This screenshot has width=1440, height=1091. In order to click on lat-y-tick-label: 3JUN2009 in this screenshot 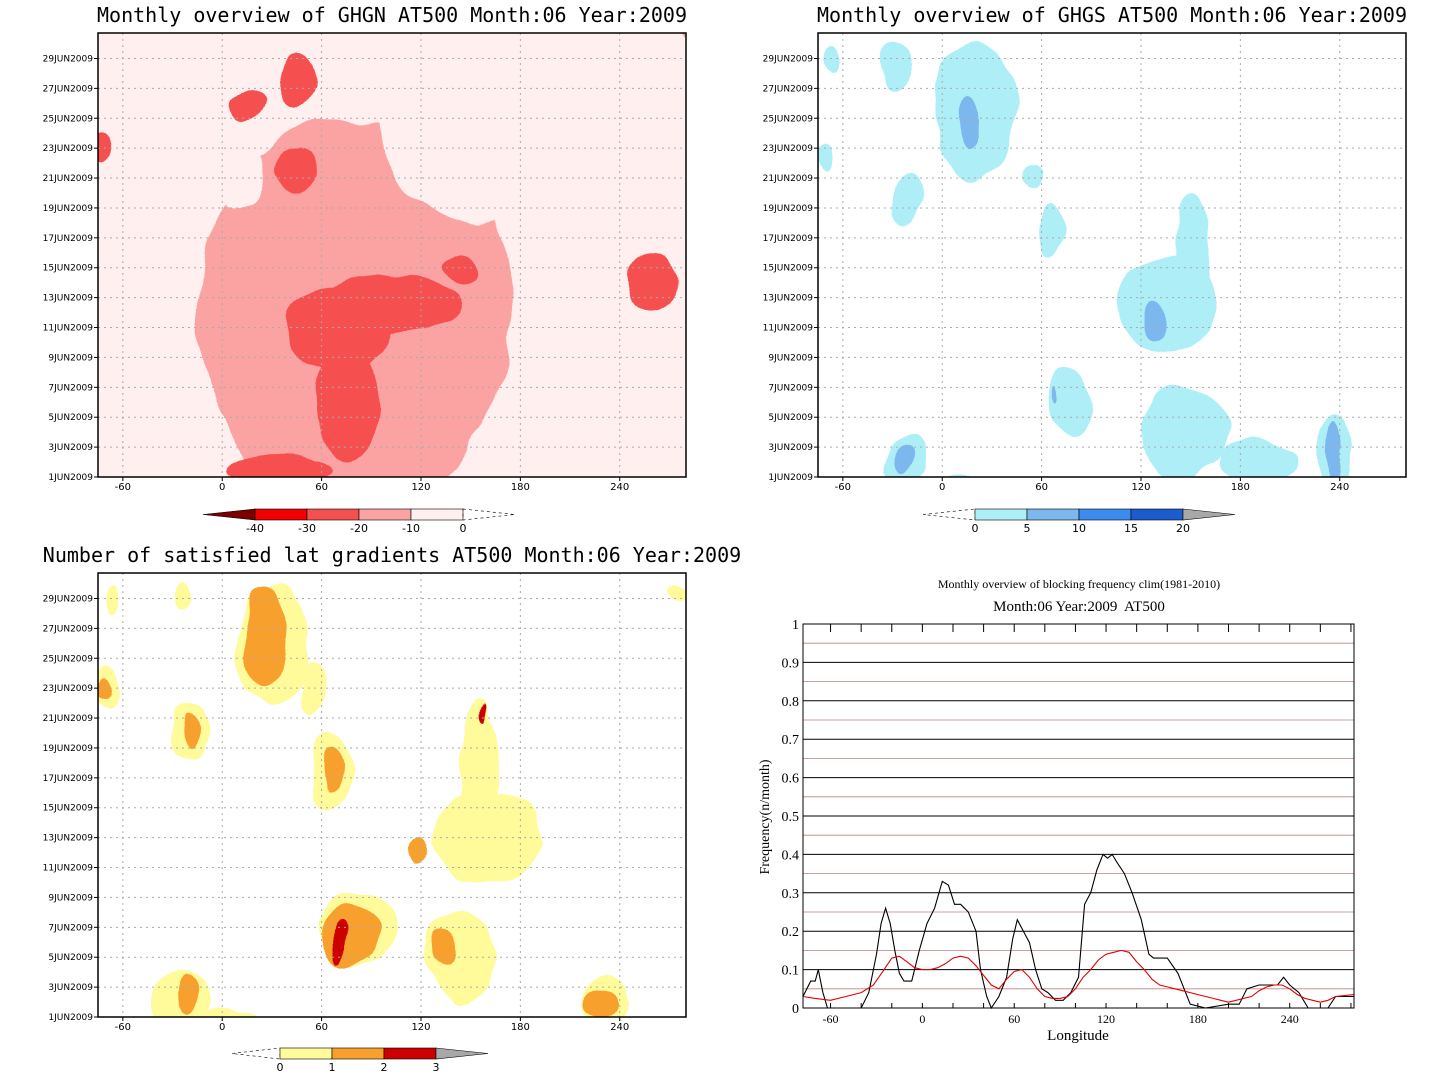, I will do `click(70, 988)`.